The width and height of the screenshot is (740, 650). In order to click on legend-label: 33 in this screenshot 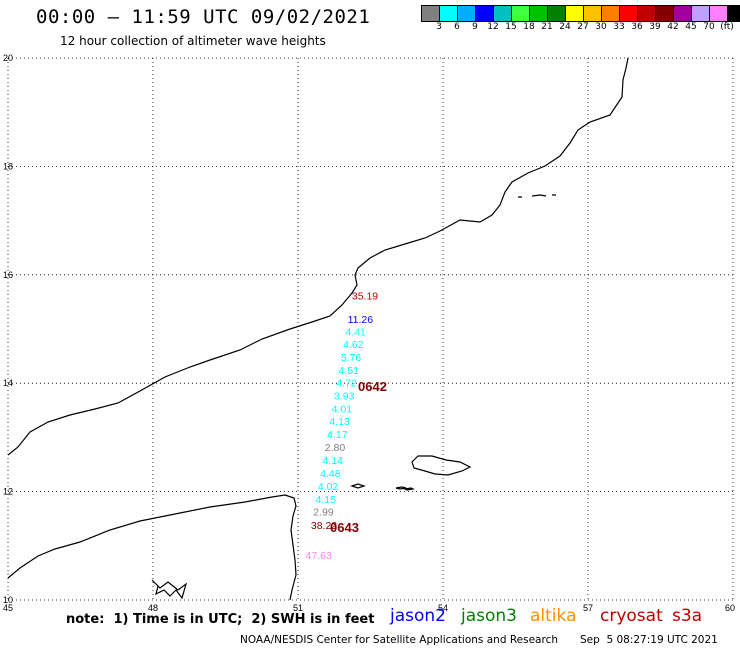, I will do `click(619, 27)`.